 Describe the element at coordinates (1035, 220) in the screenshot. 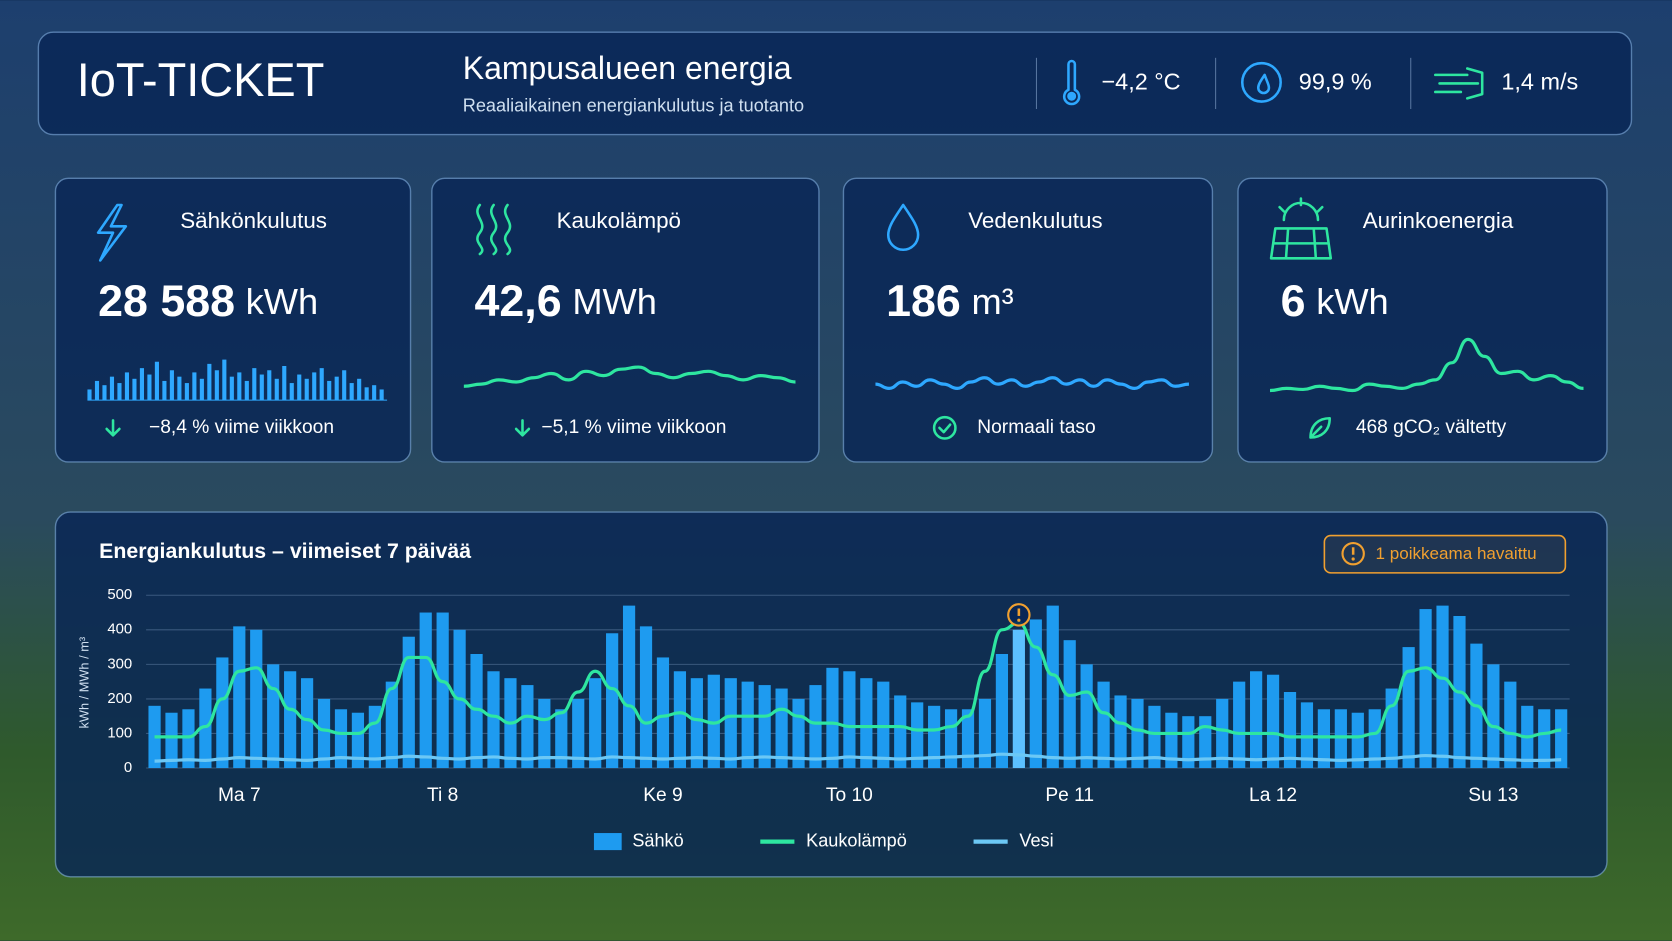

I see `card-title: Vedenkulutus` at that location.